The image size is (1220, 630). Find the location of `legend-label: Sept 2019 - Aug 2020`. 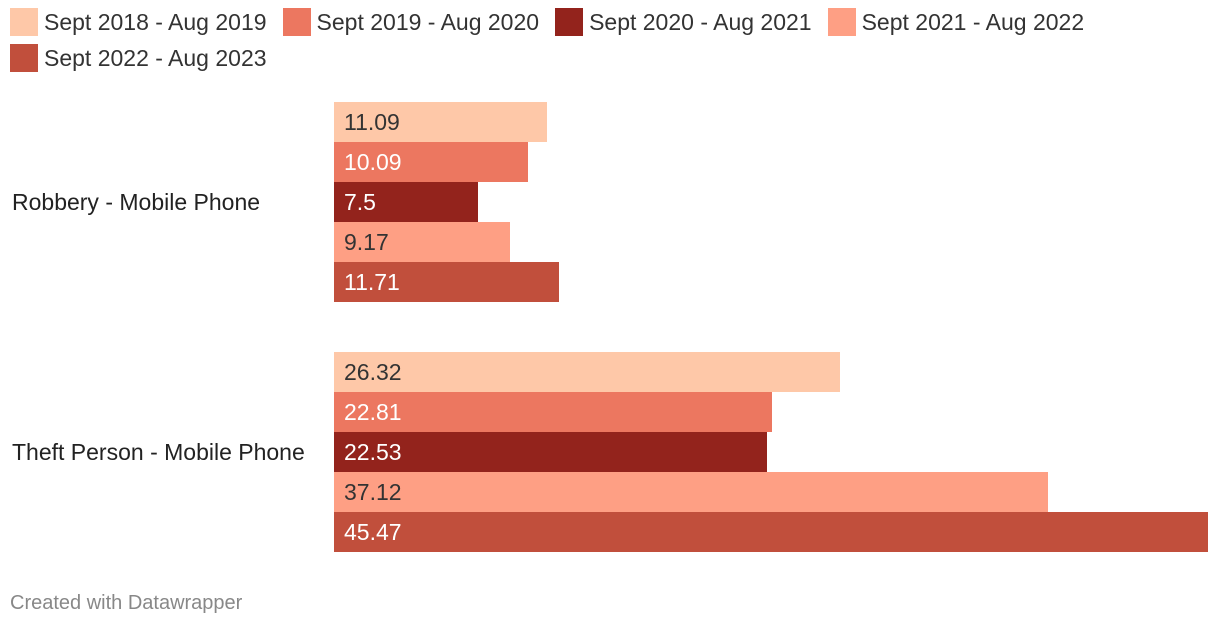

legend-label: Sept 2019 - Aug 2020 is located at coordinates (428, 21).